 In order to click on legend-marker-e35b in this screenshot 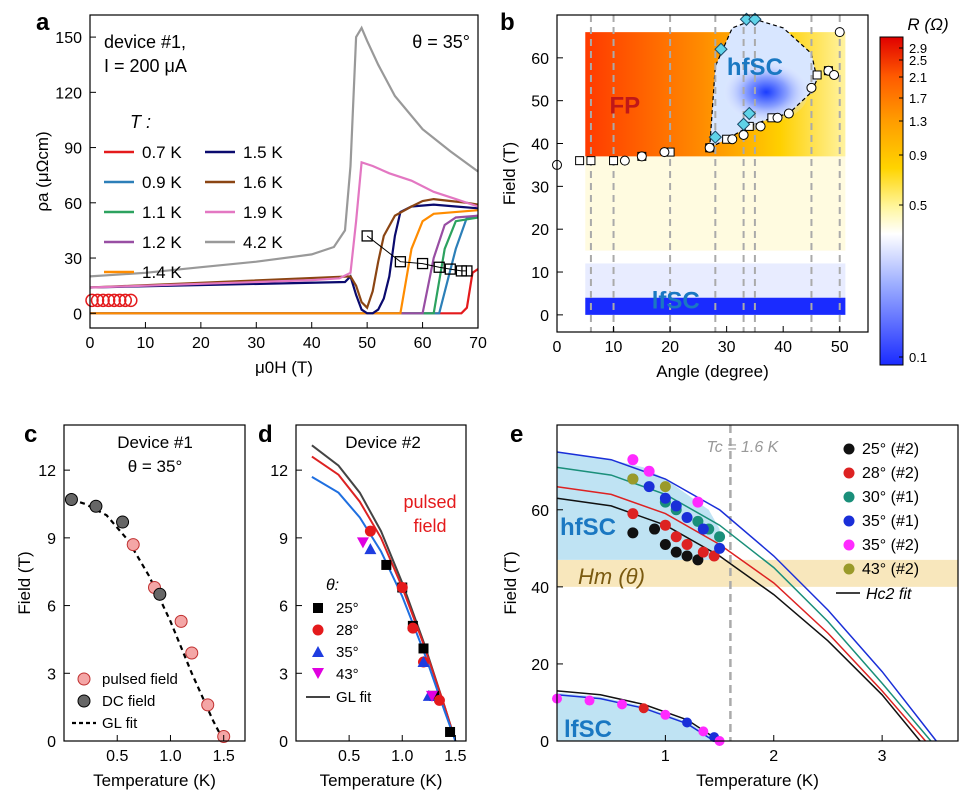, I will do `click(849, 545)`.